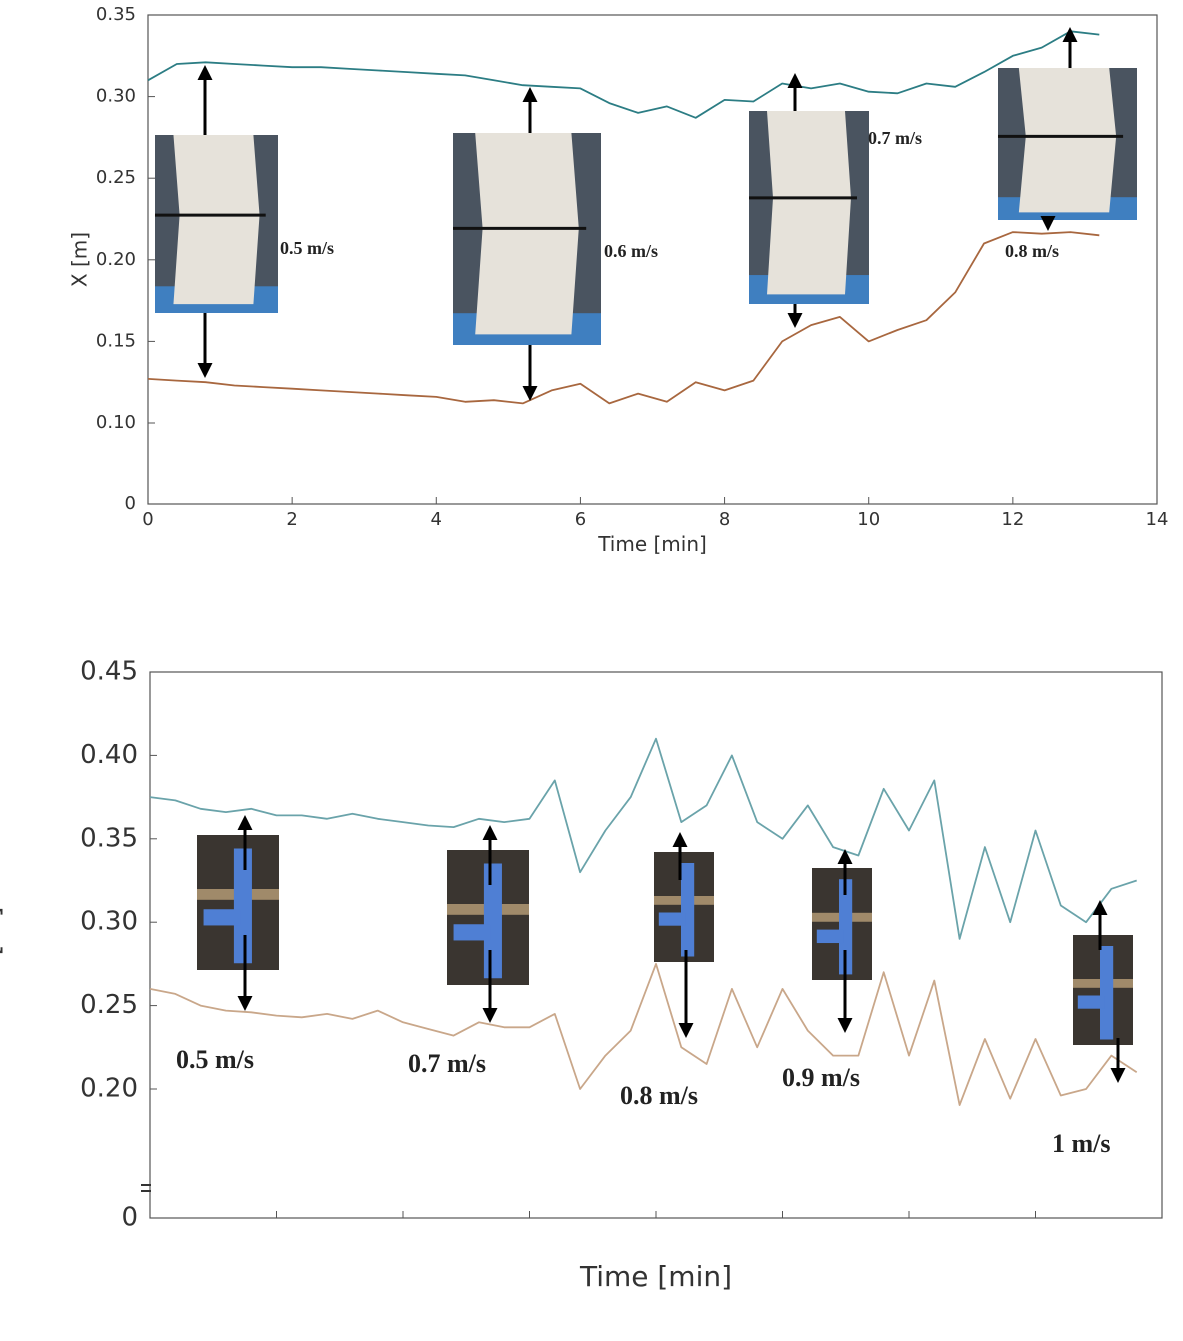 The image size is (1183, 1341). I want to click on x-tick-label: 12, so click(1012, 519).